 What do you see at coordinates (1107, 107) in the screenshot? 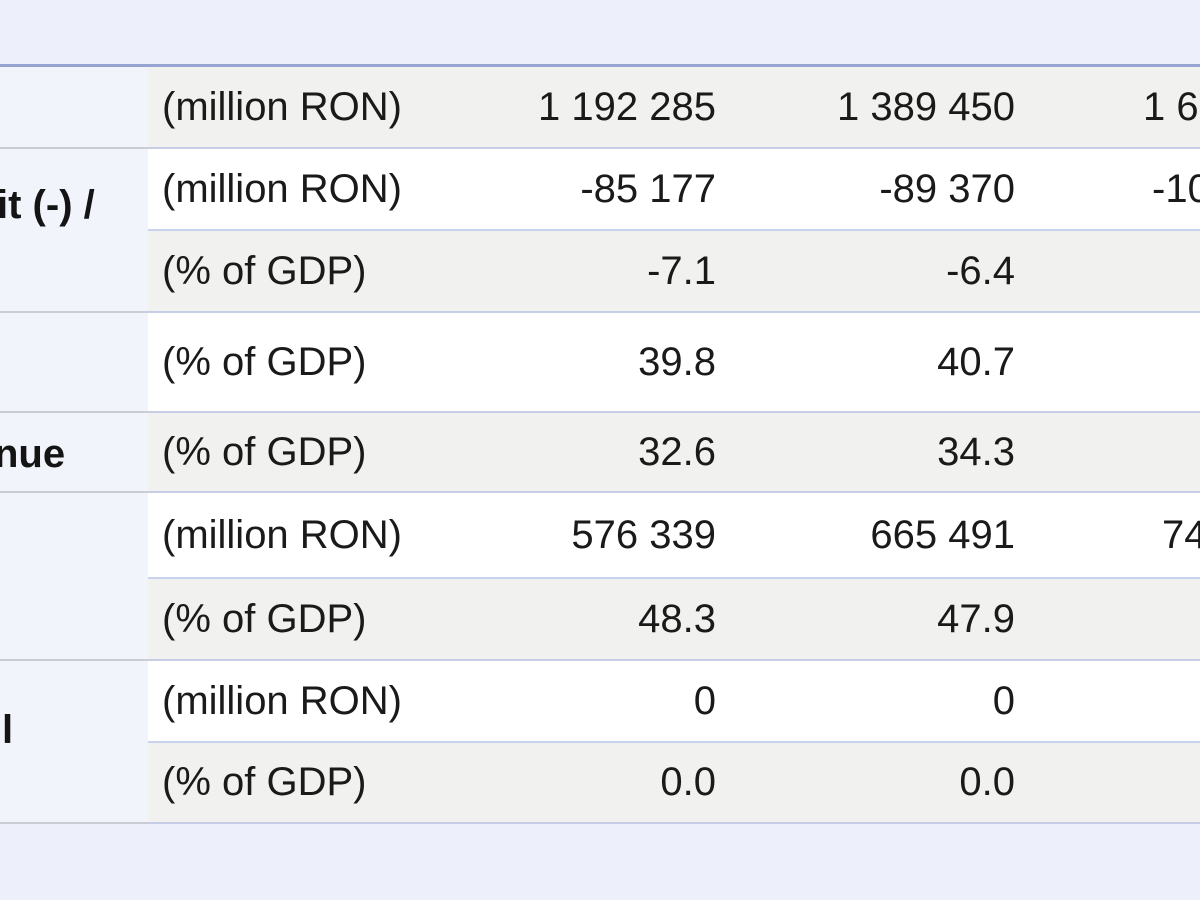
I see `value-cell-year3-clipped: 1 60` at bounding box center [1107, 107].